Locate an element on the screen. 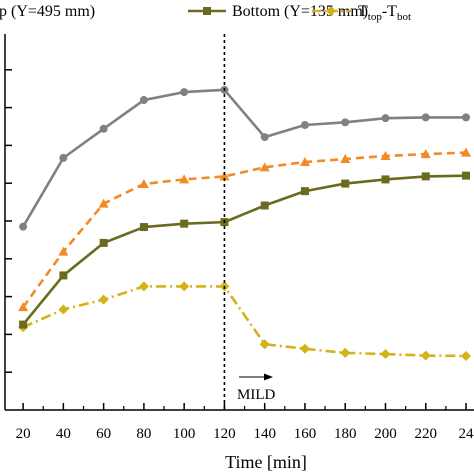 The height and width of the screenshot is (474, 474). x-tick-label: 40 is located at coordinates (63, 434).